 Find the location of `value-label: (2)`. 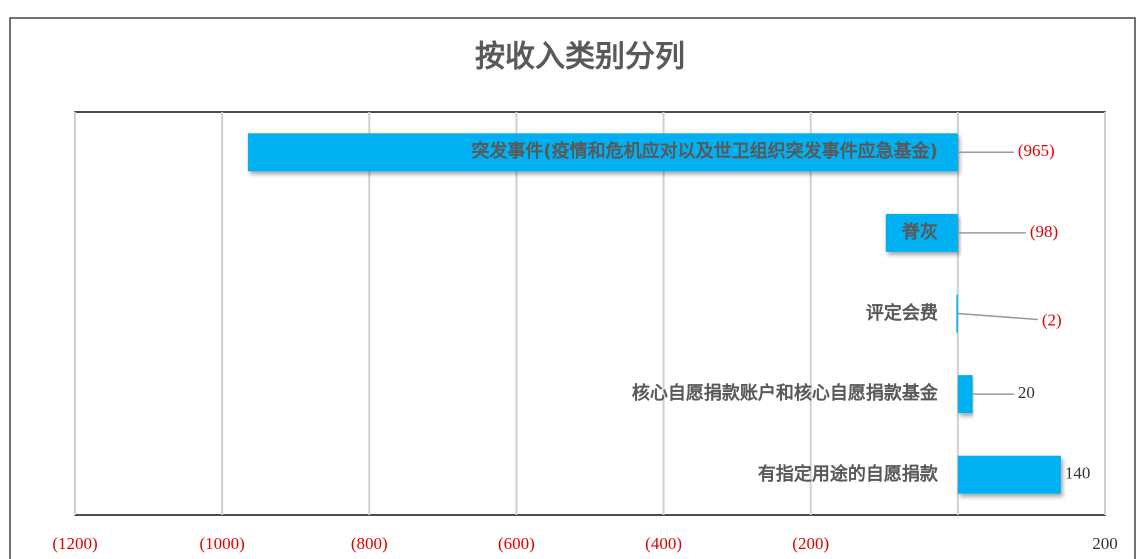

value-label: (2) is located at coordinates (1052, 319).